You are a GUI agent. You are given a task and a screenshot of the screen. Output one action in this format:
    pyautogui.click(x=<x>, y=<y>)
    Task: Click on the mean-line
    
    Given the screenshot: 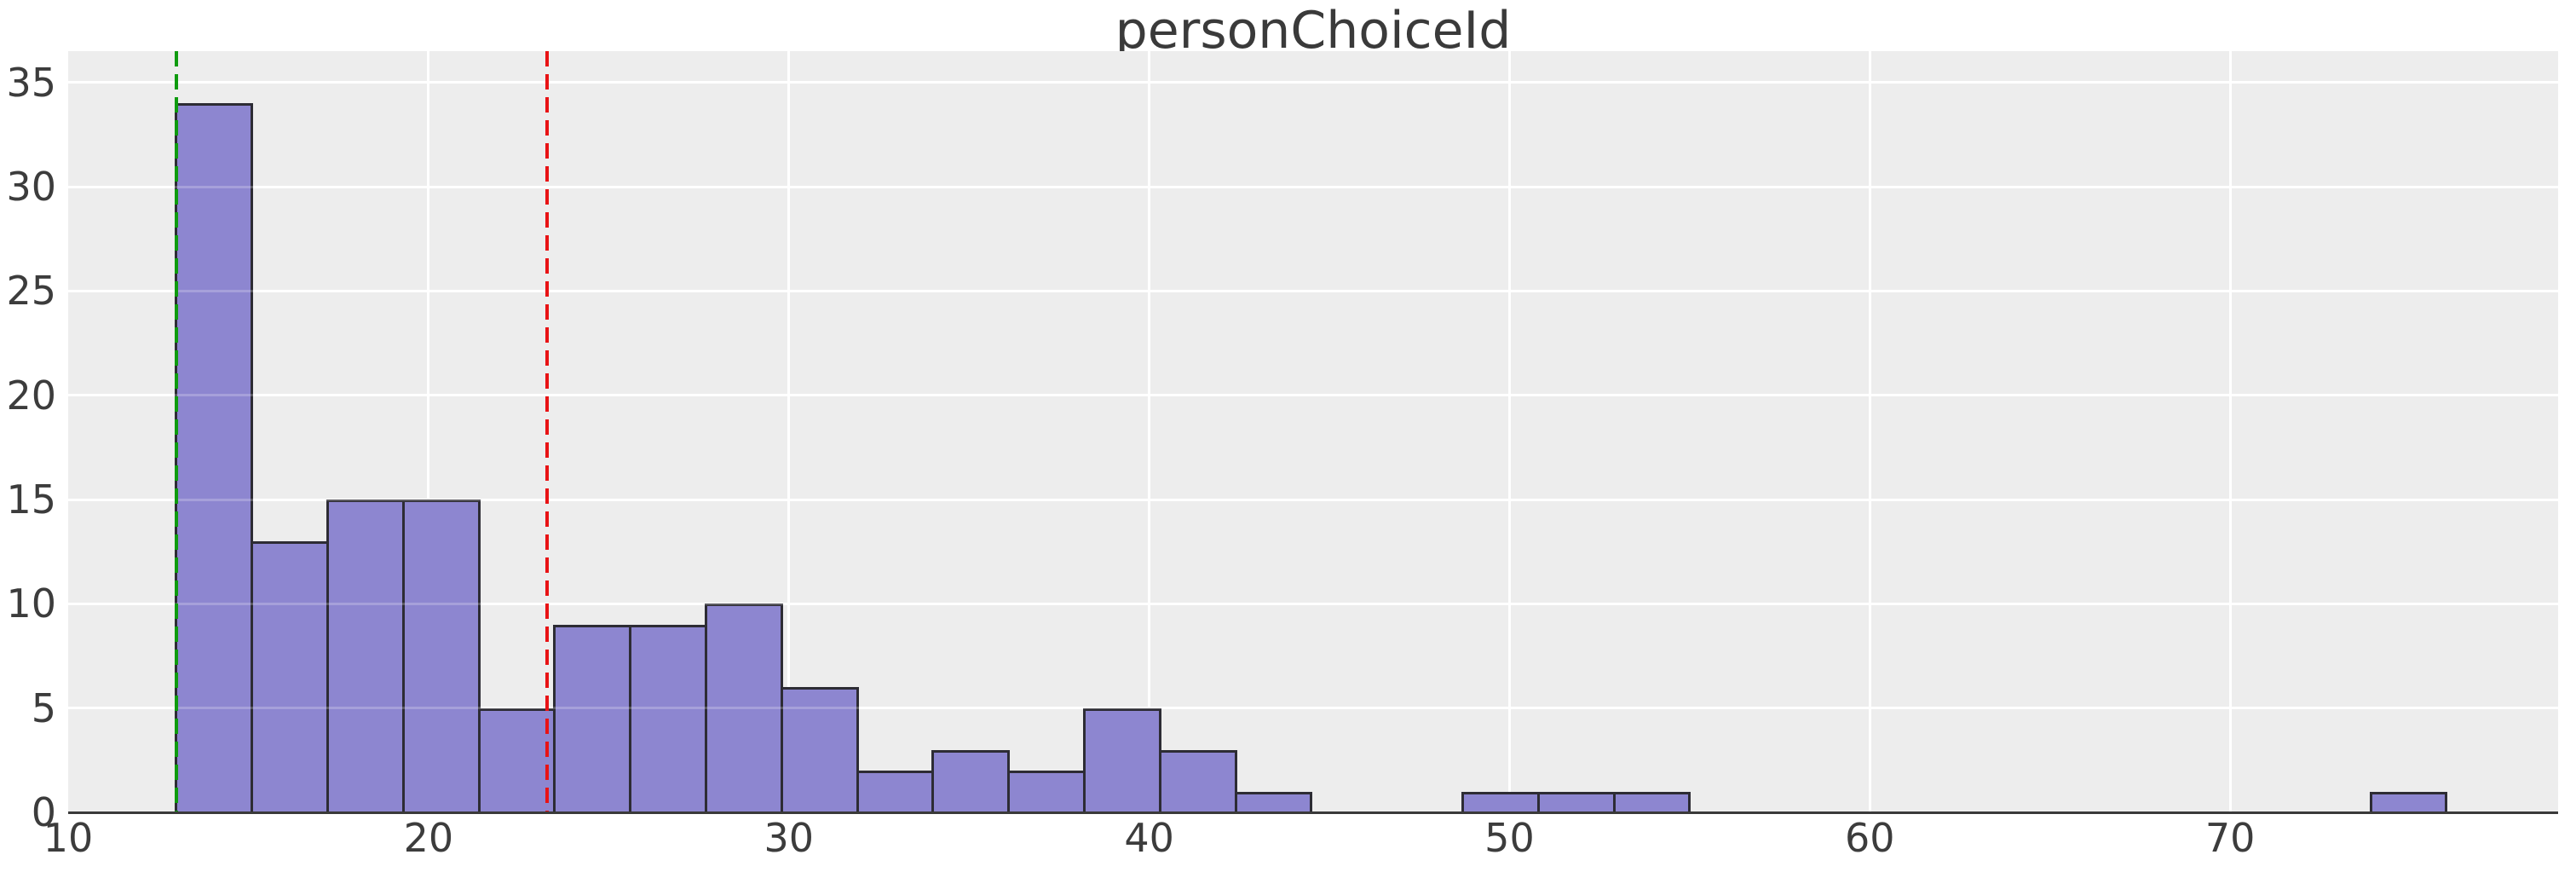 What is the action you would take?
    pyautogui.click(x=547, y=432)
    